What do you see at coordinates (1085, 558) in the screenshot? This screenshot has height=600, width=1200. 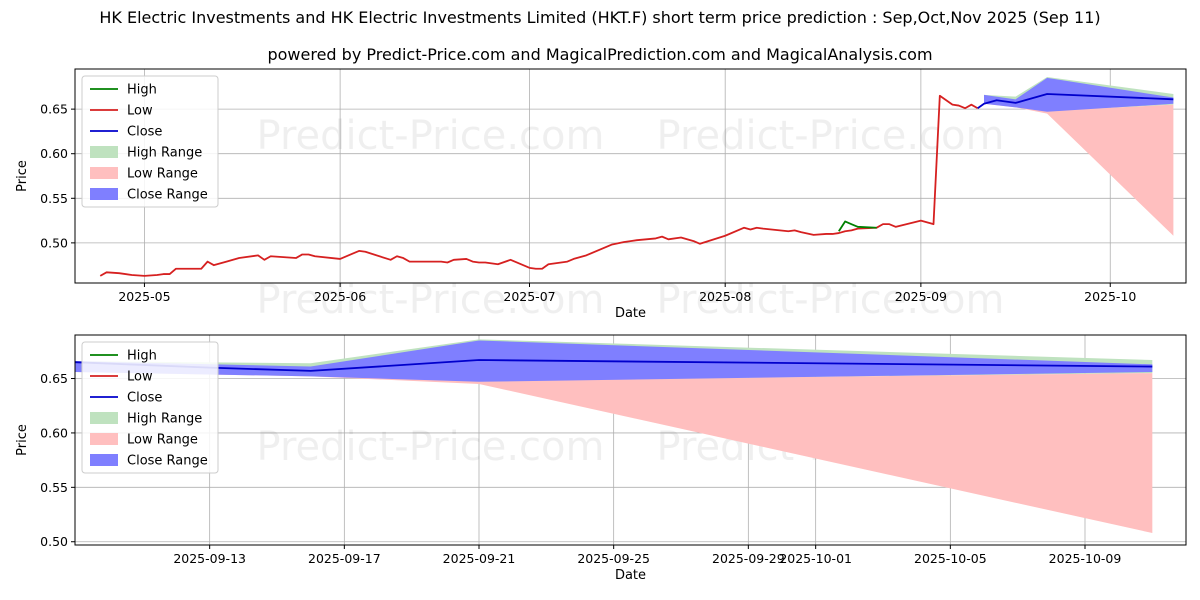 I see `x-tick-label: 2025-10-09` at bounding box center [1085, 558].